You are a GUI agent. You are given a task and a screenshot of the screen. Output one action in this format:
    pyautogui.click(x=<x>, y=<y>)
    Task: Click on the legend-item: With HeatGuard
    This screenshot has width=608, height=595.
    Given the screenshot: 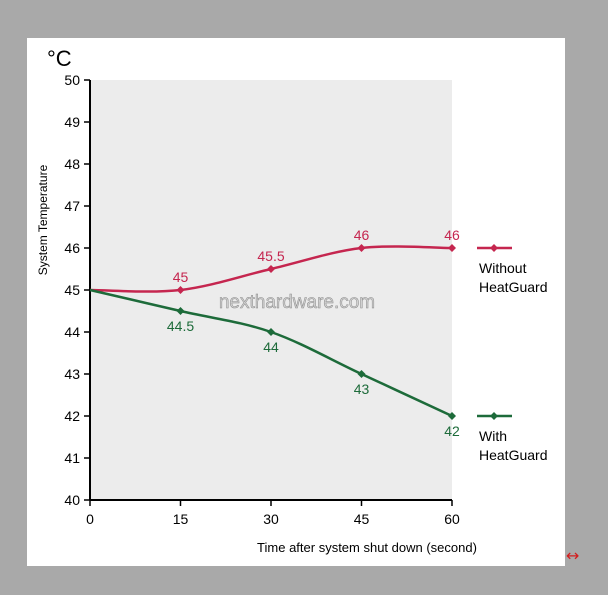 What is the action you would take?
    pyautogui.click(x=512, y=437)
    